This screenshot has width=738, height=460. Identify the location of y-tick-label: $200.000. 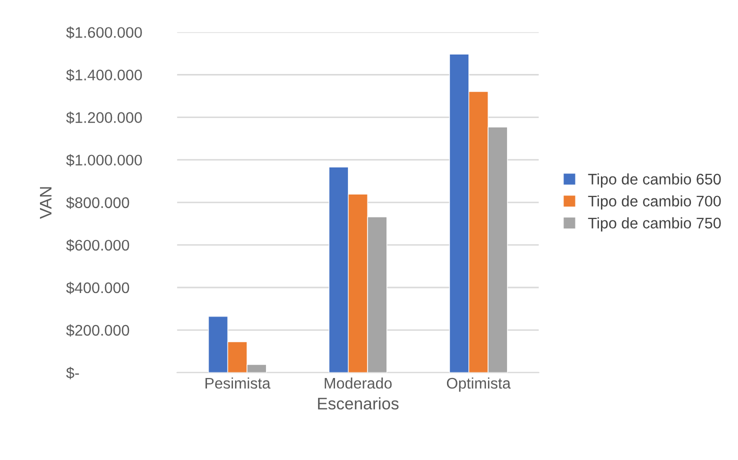
(98, 330).